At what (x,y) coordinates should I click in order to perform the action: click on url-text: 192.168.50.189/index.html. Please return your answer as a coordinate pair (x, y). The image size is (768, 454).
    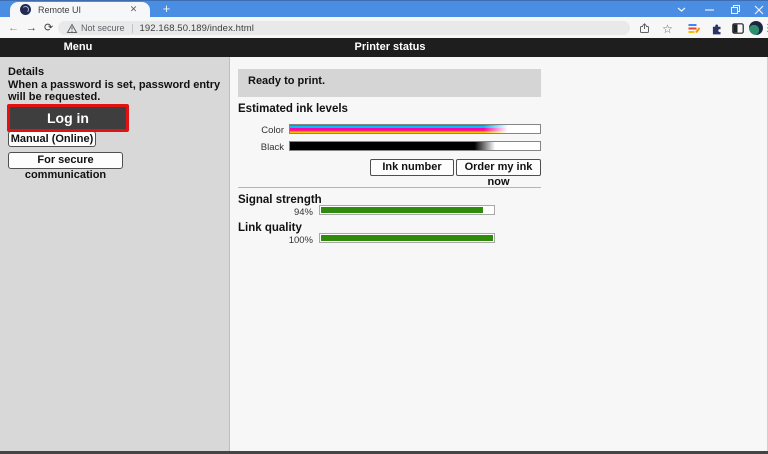
    Looking at the image, I should click on (197, 28).